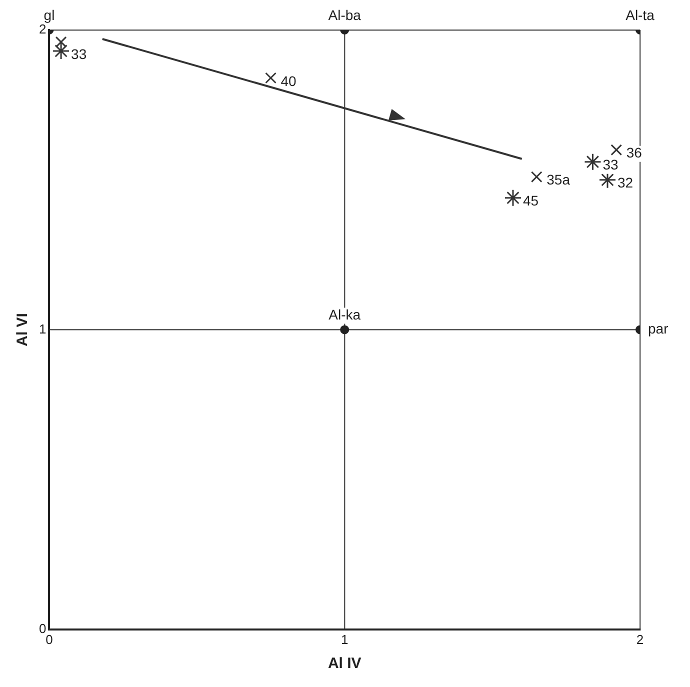 The height and width of the screenshot is (687, 690). What do you see at coordinates (634, 152) in the screenshot?
I see `annotation: 36` at bounding box center [634, 152].